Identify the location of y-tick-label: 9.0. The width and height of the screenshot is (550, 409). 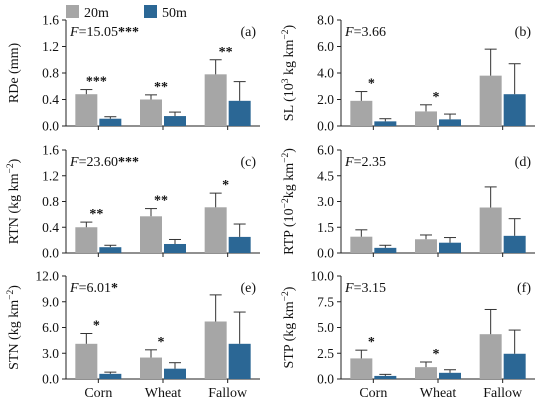
(50, 301).